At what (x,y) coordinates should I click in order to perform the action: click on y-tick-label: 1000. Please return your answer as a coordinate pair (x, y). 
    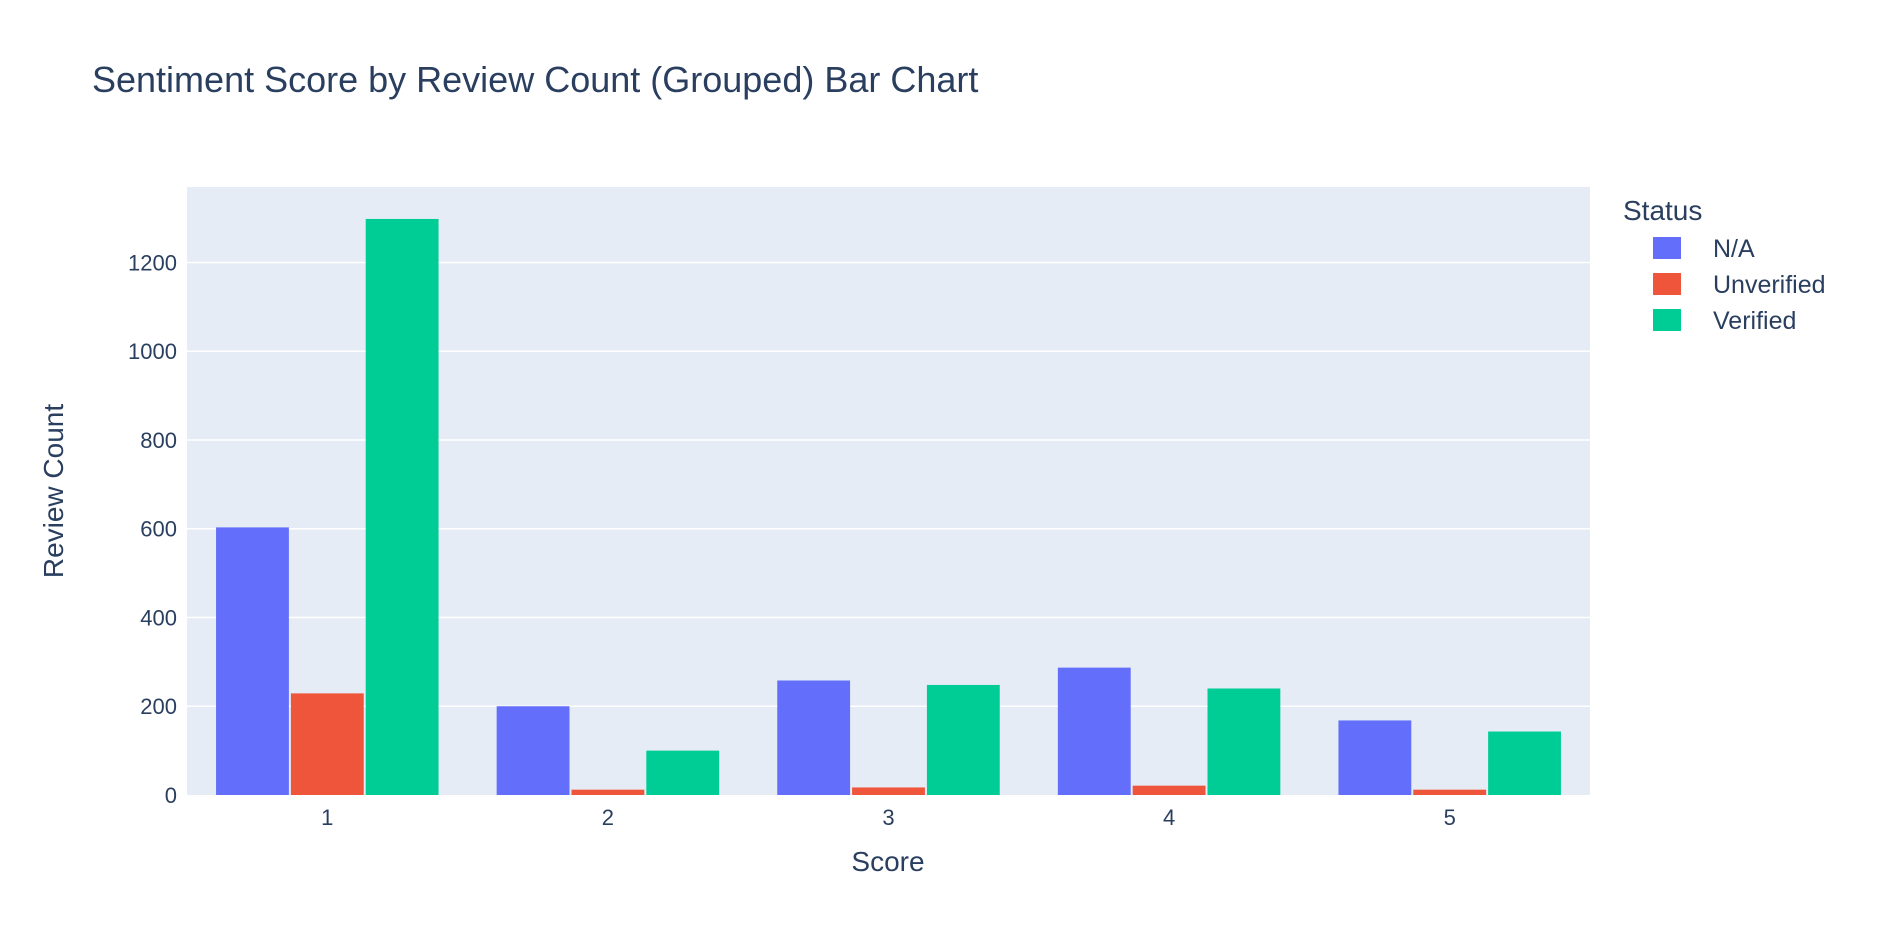
    Looking at the image, I should click on (152, 351).